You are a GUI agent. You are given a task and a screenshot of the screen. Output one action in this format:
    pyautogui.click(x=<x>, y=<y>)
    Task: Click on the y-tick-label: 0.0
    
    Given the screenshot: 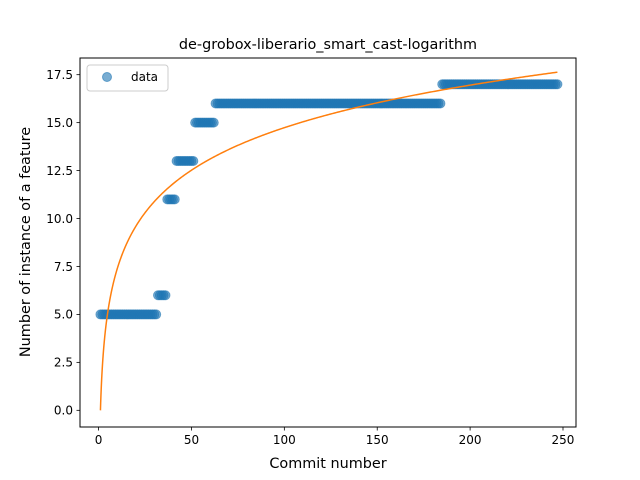 What is the action you would take?
    pyautogui.click(x=63, y=411)
    